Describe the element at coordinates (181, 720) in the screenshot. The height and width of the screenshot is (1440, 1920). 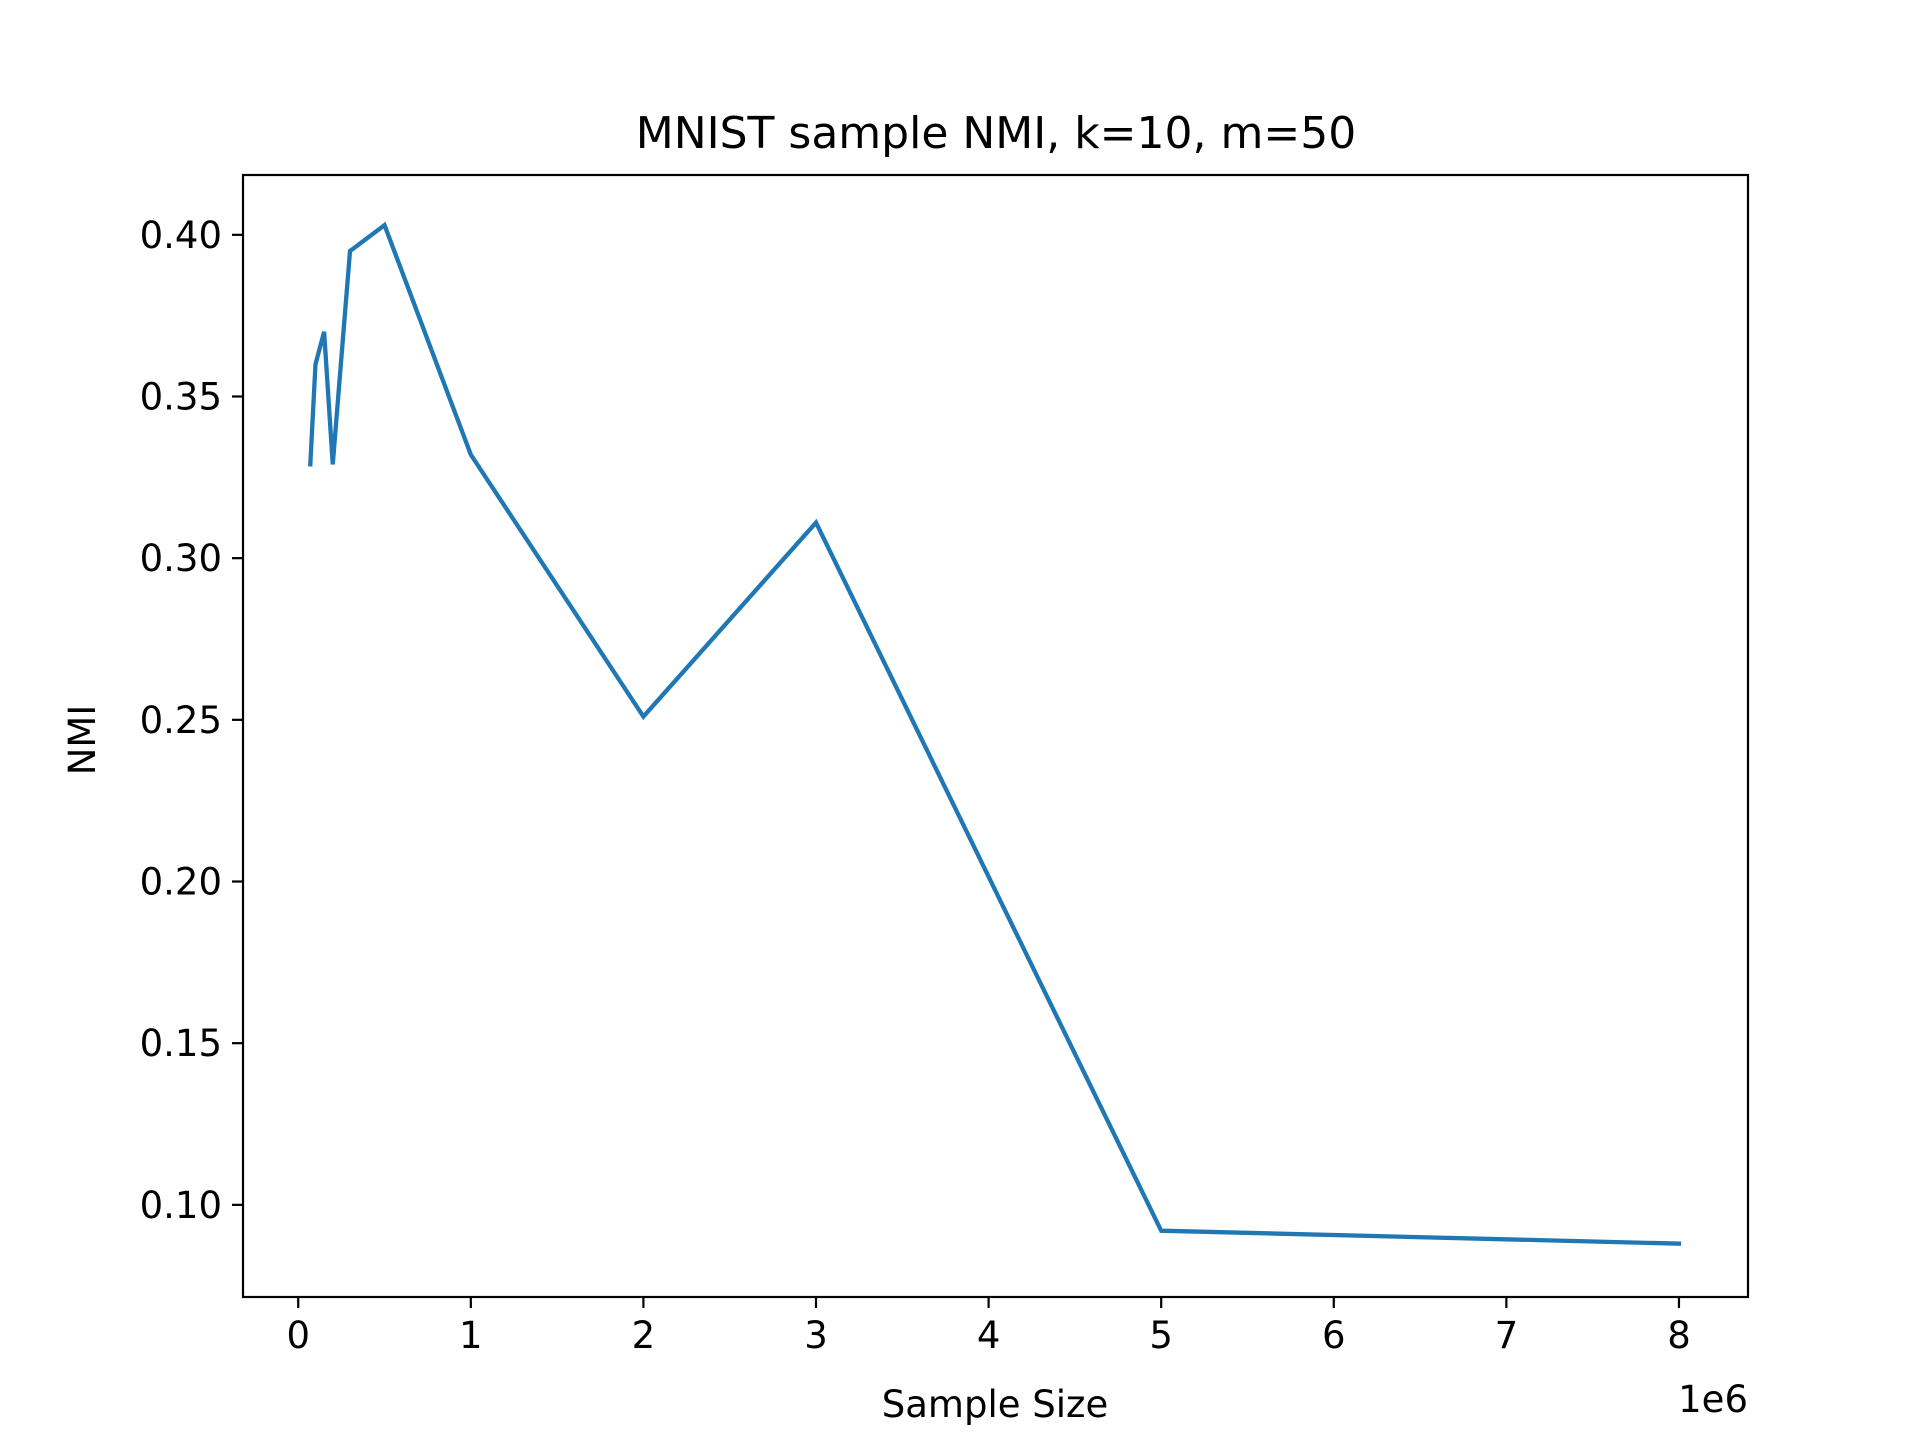
I see `y-tick-label: 0.25` at that location.